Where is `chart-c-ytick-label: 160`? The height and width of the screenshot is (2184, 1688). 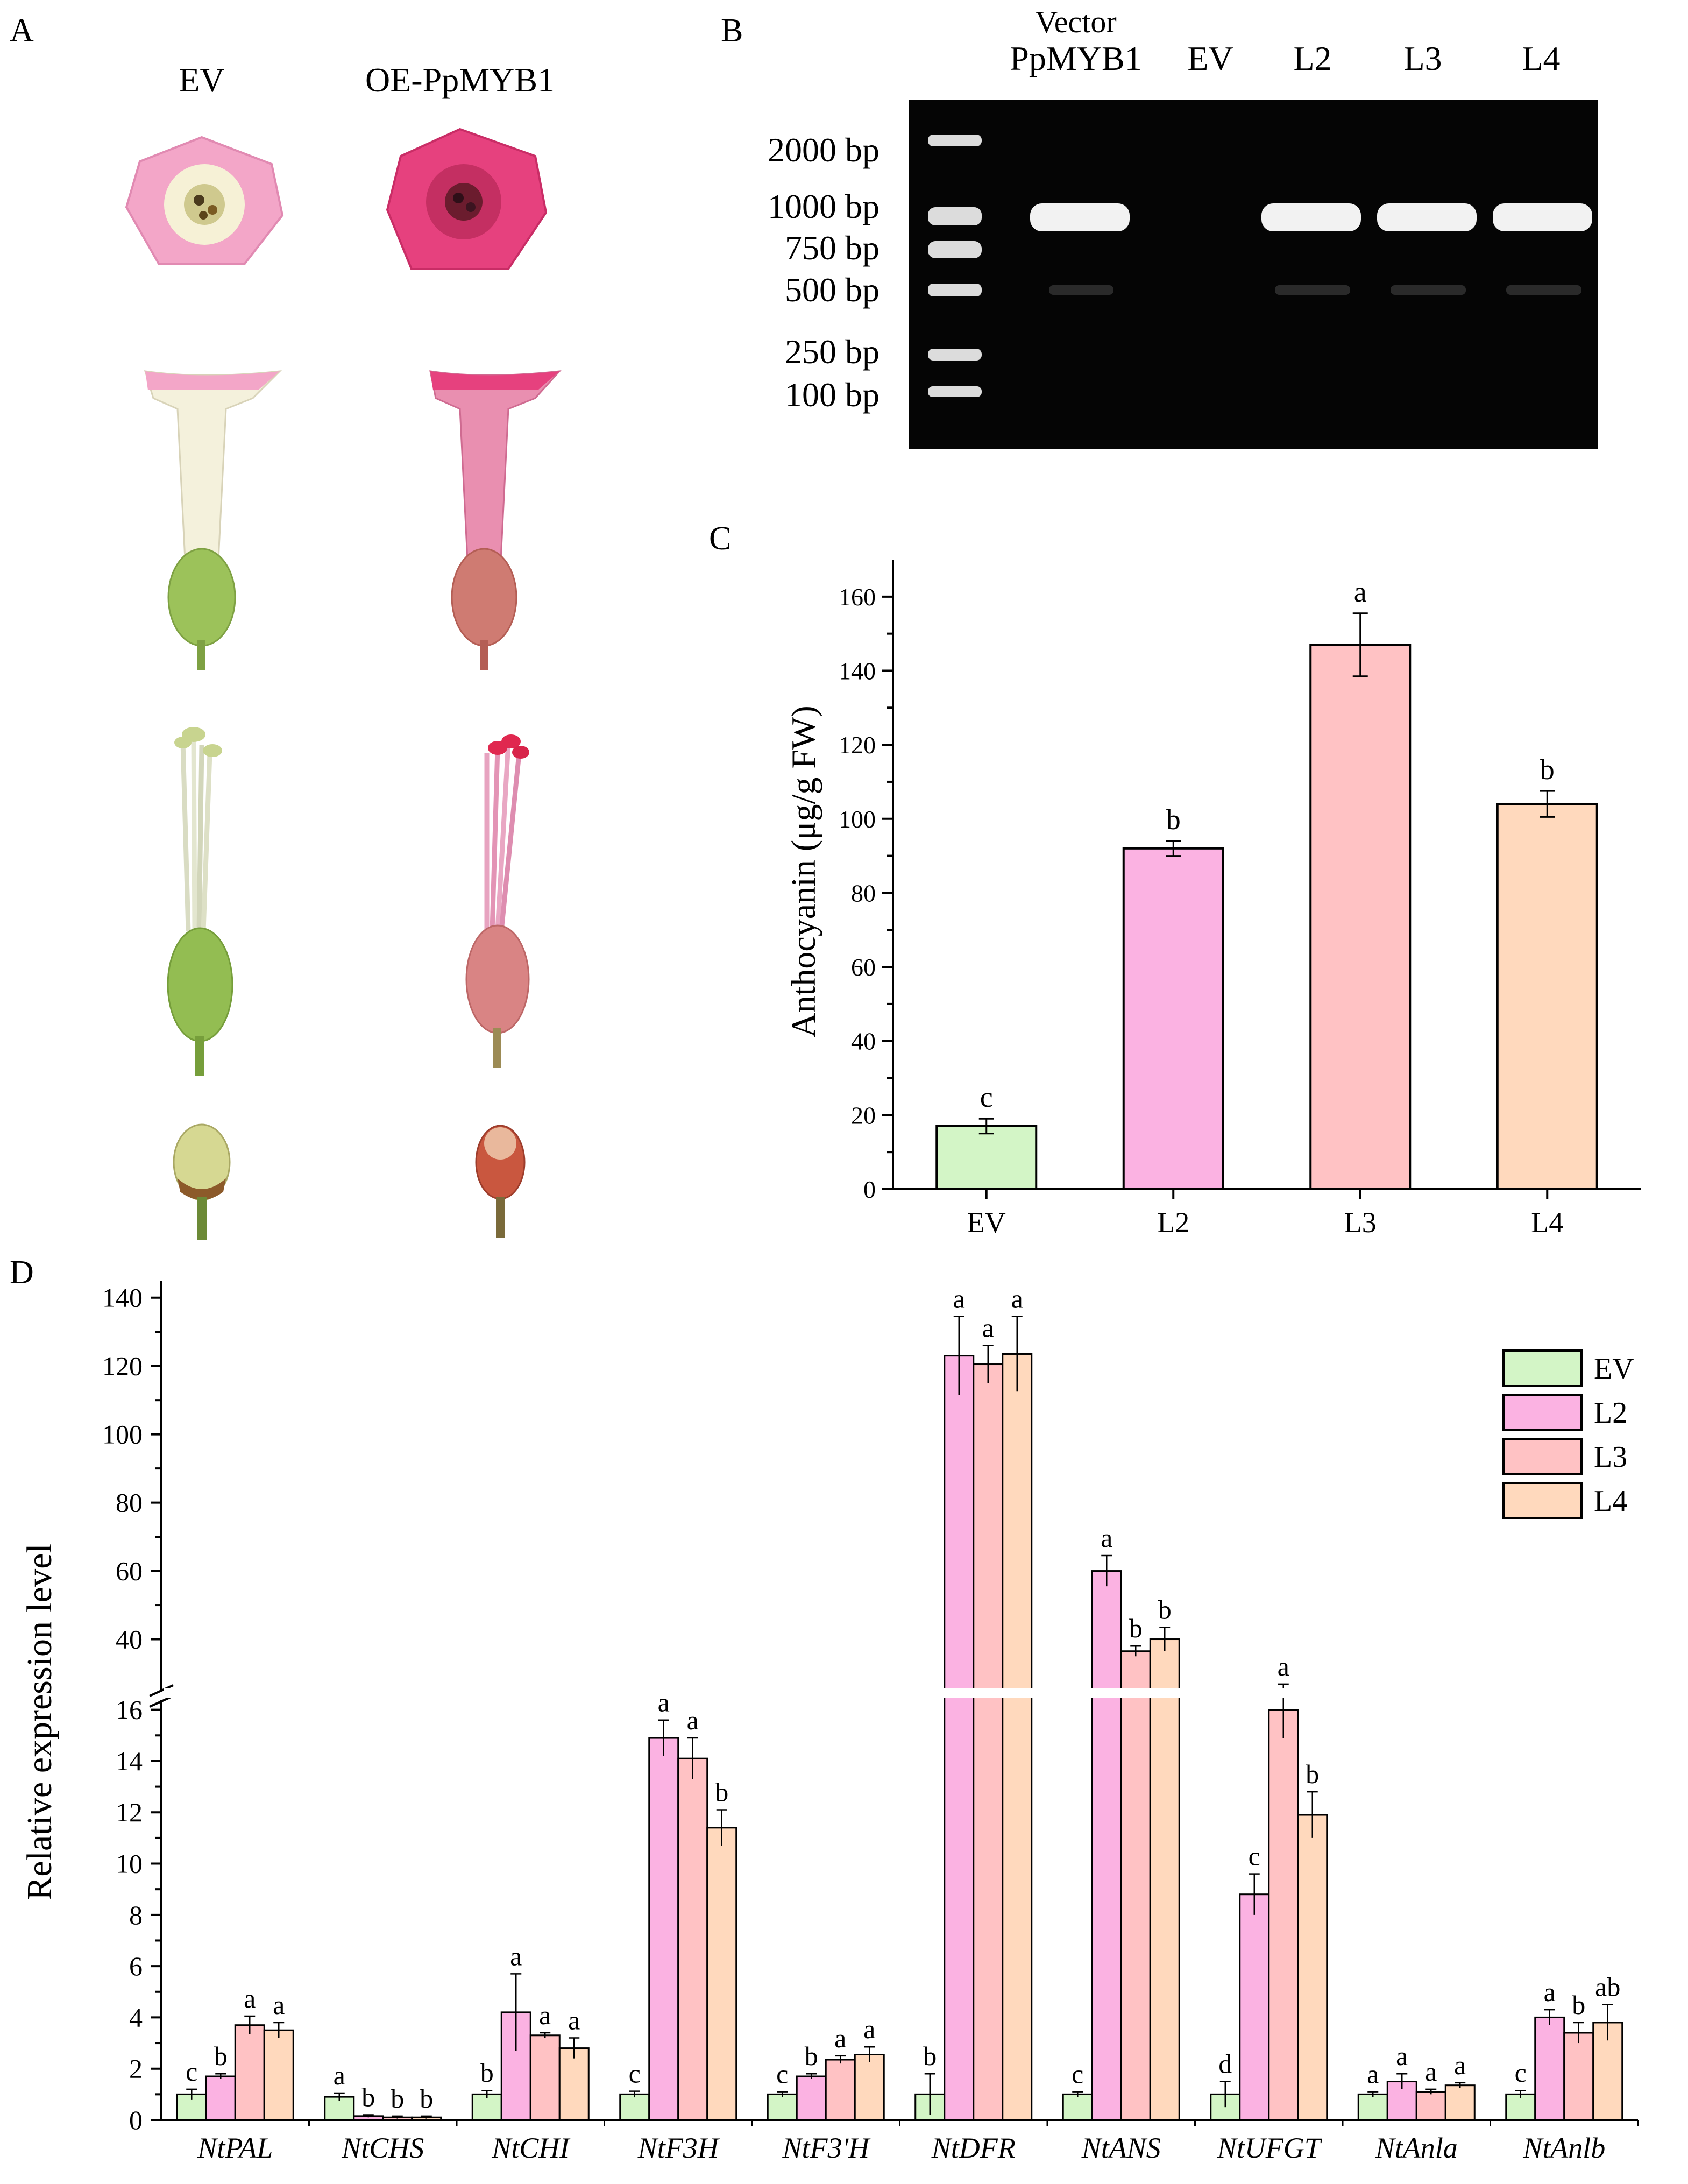
chart-c-ytick-label: 160 is located at coordinates (857, 597).